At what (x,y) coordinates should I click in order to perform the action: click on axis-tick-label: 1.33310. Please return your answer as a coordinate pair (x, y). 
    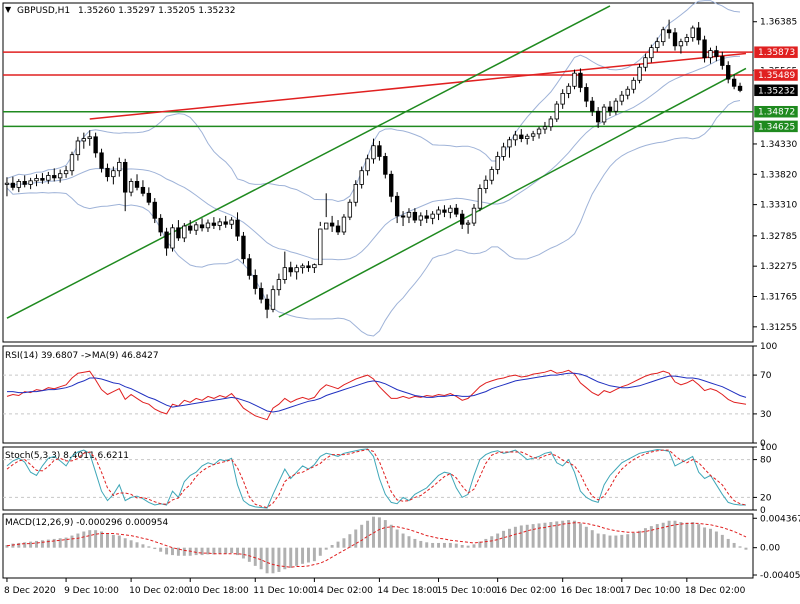
    Looking at the image, I should click on (778, 206).